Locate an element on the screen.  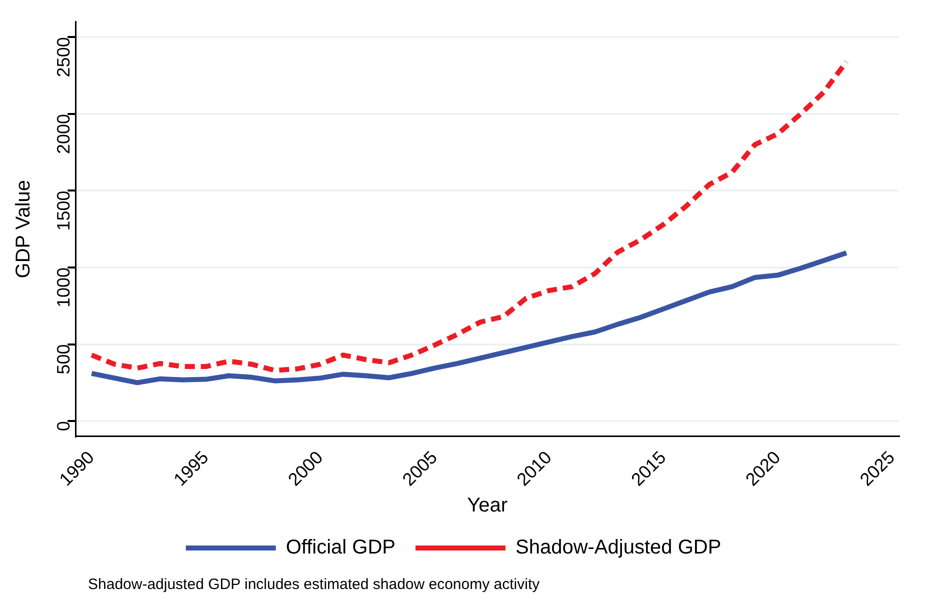
y-tick-label: 1000 is located at coordinates (64, 287).